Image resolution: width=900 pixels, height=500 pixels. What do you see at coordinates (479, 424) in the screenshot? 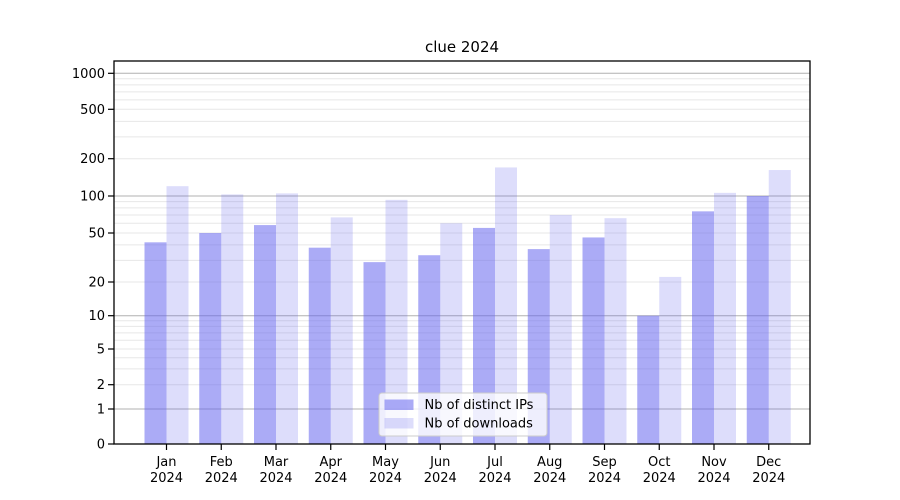
I see `legend-label: Nb of downloads` at bounding box center [479, 424].